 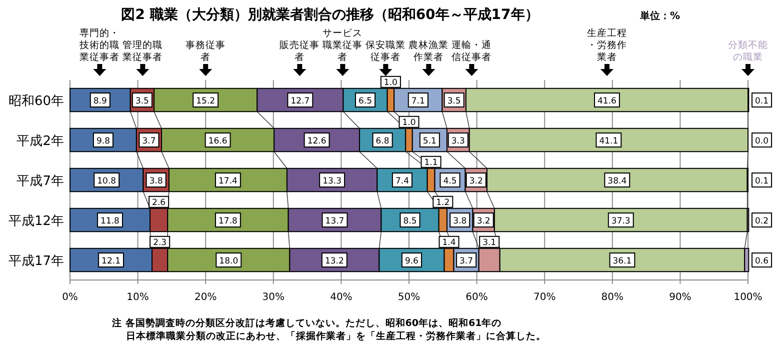 What do you see at coordinates (620, 221) in the screenshot?
I see `data-label: 37.3` at bounding box center [620, 221].